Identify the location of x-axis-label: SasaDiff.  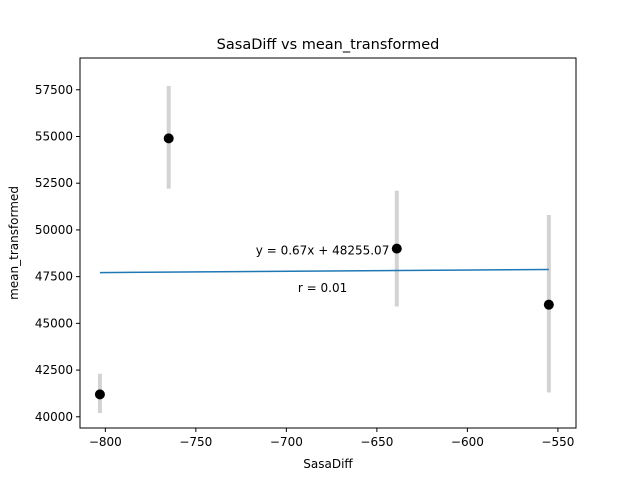
(328, 464).